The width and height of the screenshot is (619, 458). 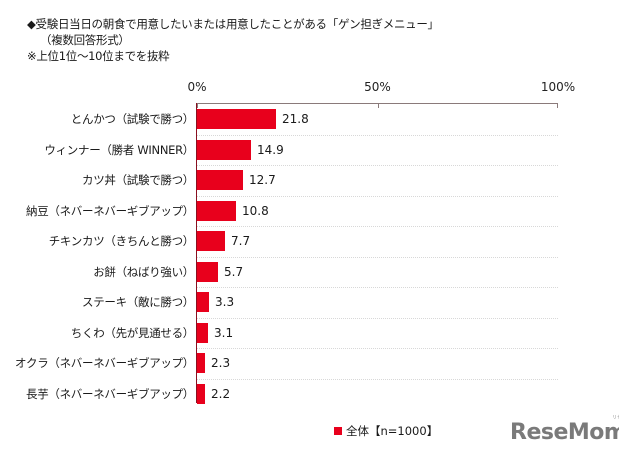 I want to click on bar-value-label: 12.7, so click(x=262, y=180).